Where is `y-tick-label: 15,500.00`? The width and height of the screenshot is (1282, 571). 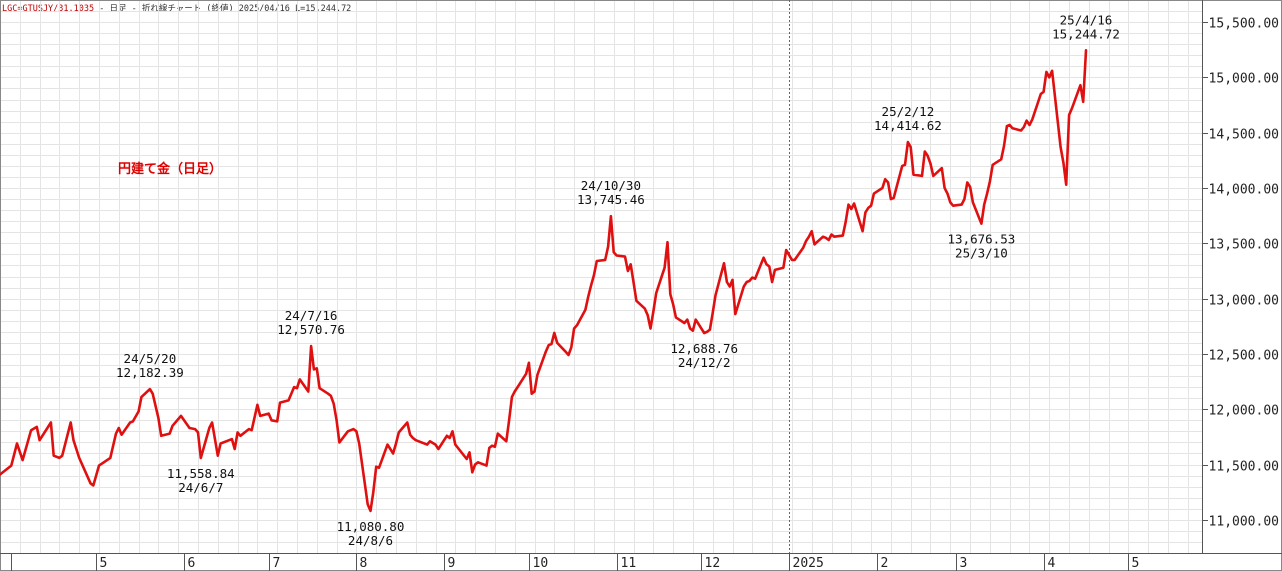 y-tick-label: 15,500.00 is located at coordinates (1244, 24).